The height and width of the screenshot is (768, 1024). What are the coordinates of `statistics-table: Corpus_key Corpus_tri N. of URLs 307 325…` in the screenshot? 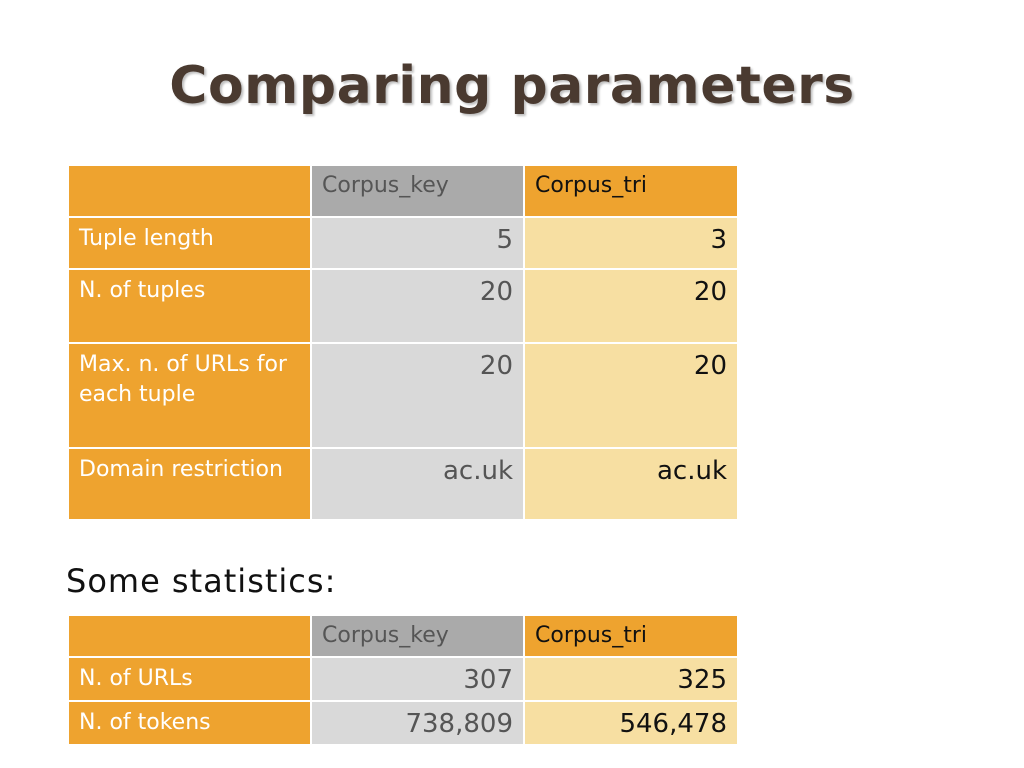 It's located at (403, 680).